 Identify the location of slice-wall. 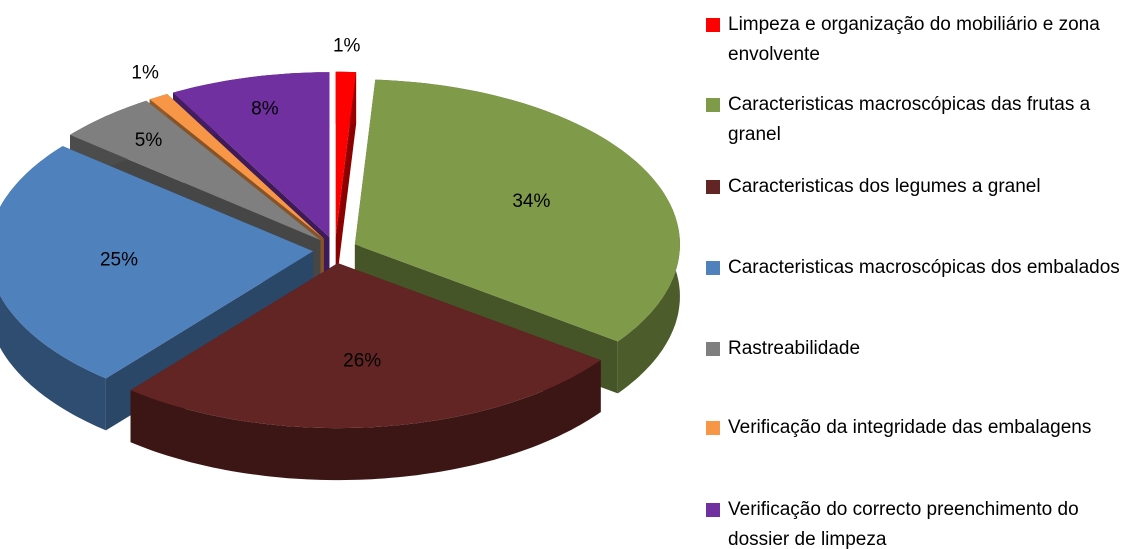
(346, 180).